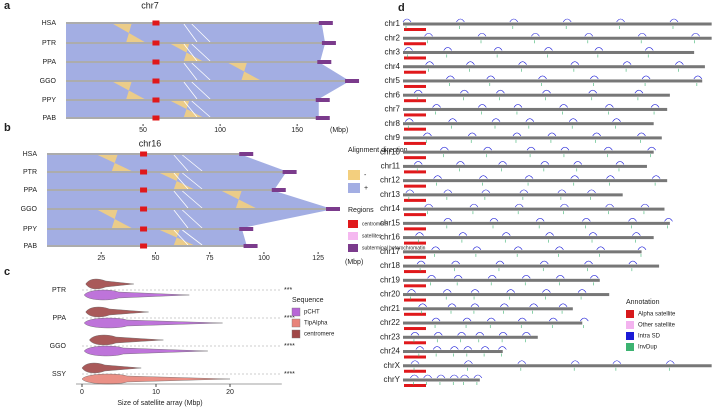  Describe the element at coordinates (378, 150) in the screenshot. I see `legend-title: Alignment direction` at that location.